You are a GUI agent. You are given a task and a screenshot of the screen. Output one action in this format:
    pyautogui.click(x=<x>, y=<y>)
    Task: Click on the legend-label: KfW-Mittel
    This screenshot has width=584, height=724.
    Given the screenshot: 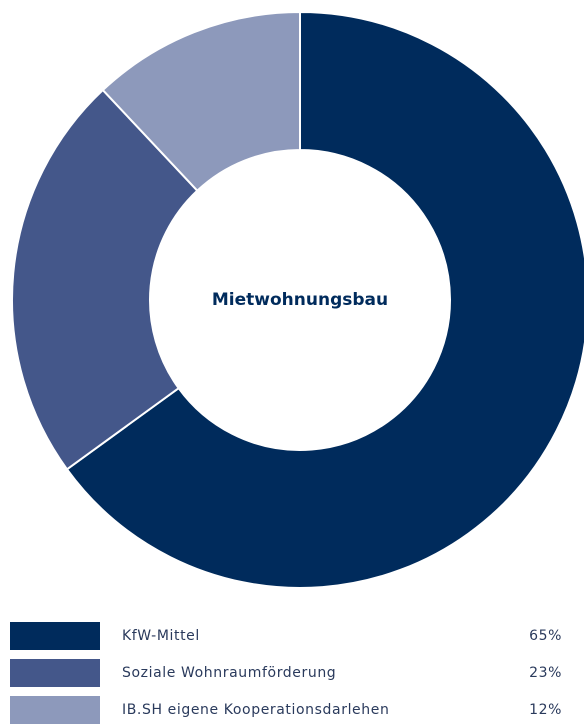 What is the action you would take?
    pyautogui.click(x=161, y=636)
    